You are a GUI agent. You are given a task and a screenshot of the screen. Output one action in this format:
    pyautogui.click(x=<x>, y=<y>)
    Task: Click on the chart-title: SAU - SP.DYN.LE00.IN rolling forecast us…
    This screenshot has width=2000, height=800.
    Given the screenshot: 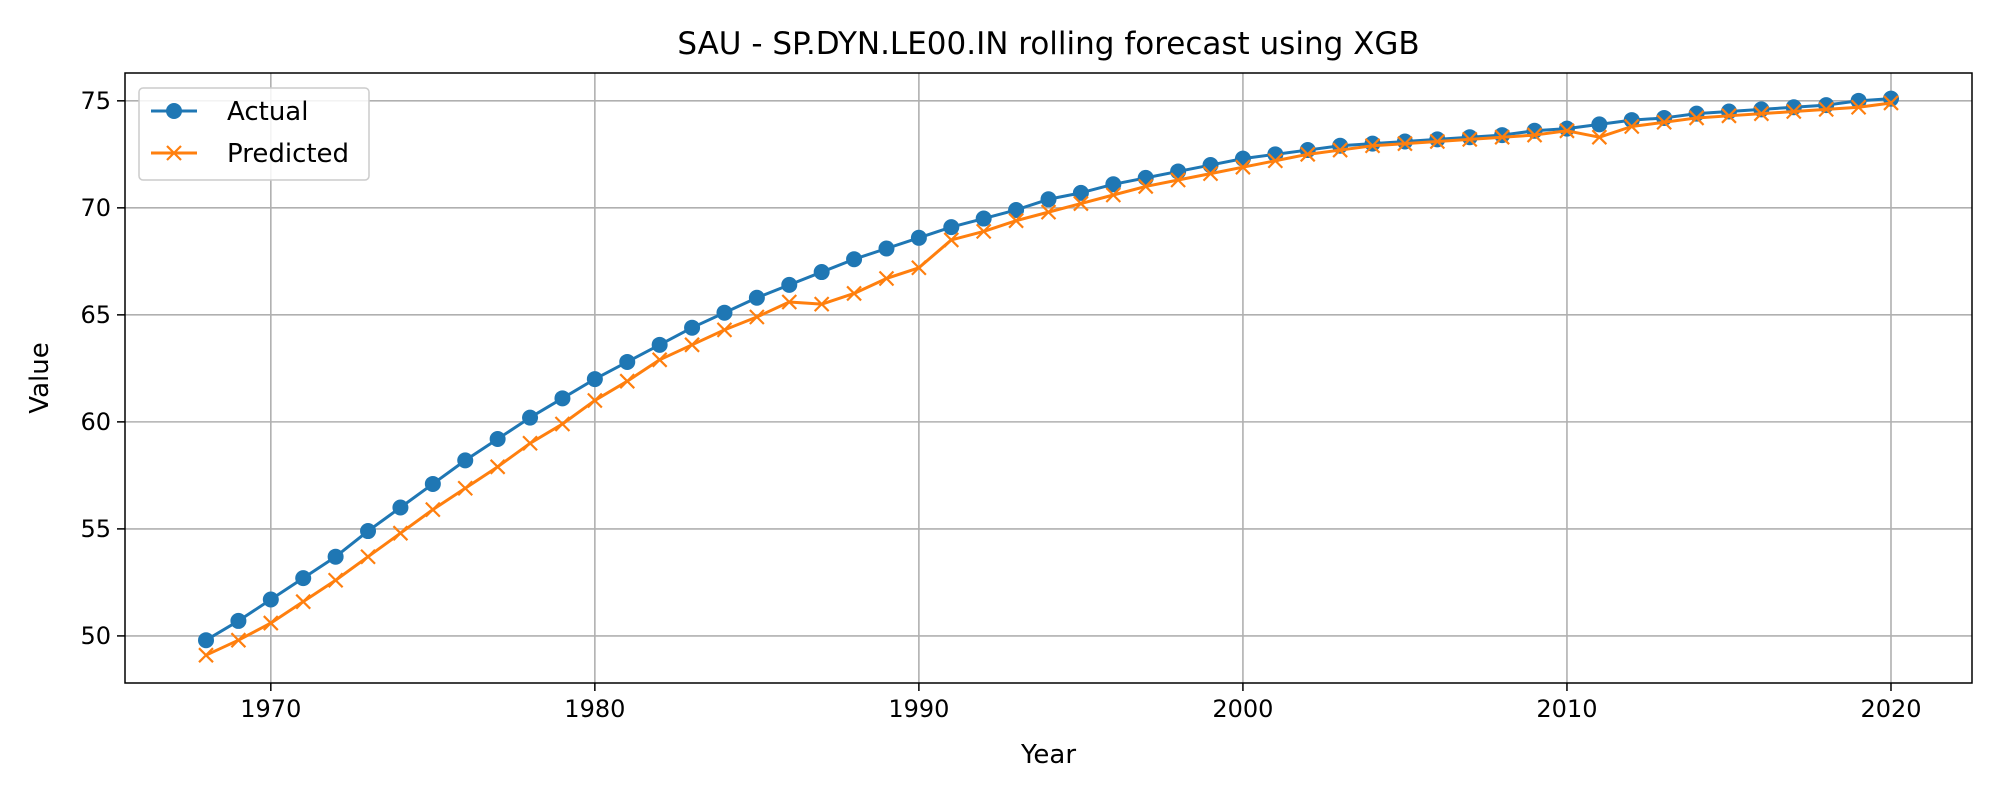 What is the action you would take?
    pyautogui.click(x=1048, y=44)
    